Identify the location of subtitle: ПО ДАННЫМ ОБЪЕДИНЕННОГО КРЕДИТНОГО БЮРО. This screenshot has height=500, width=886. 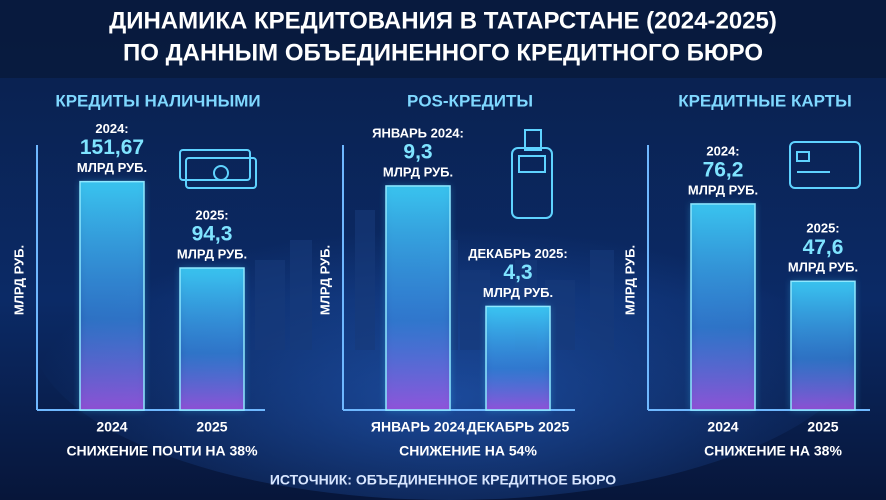
(443, 52).